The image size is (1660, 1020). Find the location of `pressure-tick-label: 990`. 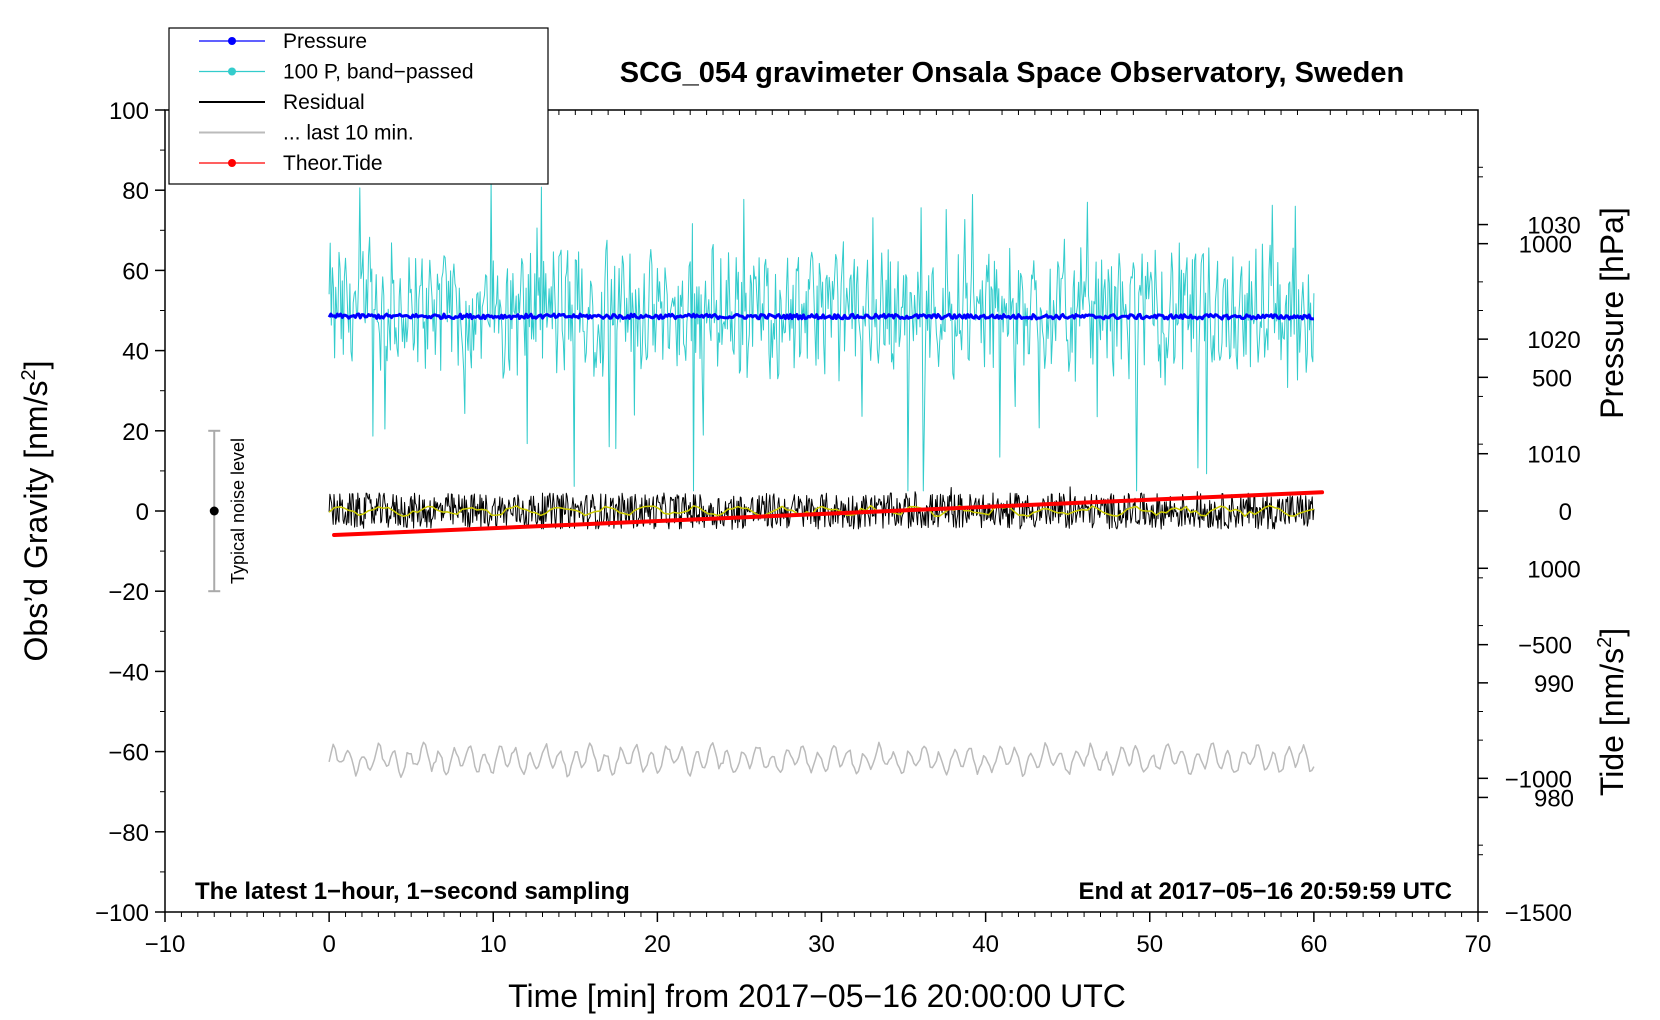

pressure-tick-label: 990 is located at coordinates (1554, 684).